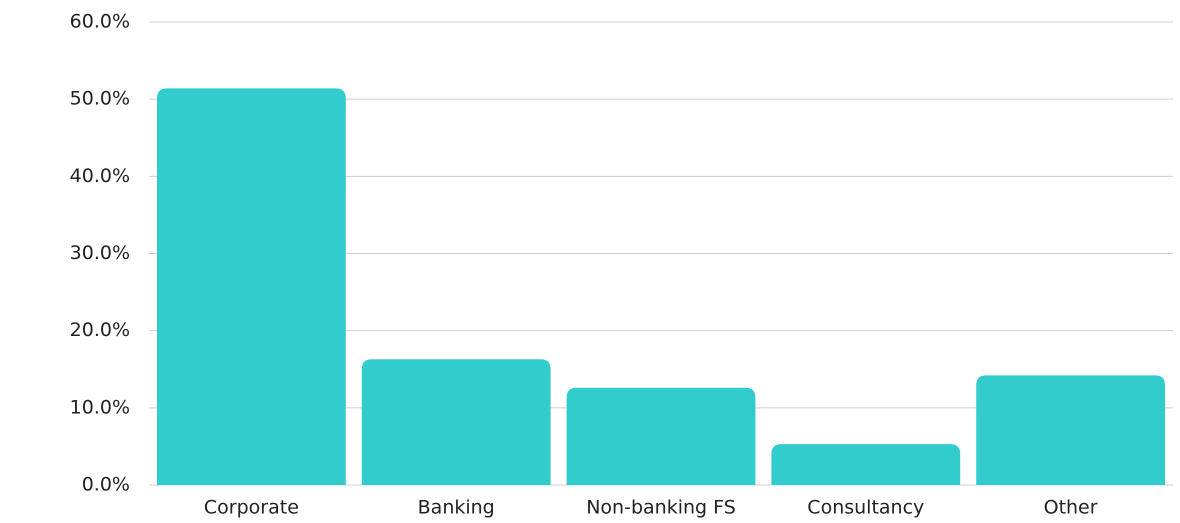  What do you see at coordinates (456, 508) in the screenshot?
I see `x-tick-label: Banking` at bounding box center [456, 508].